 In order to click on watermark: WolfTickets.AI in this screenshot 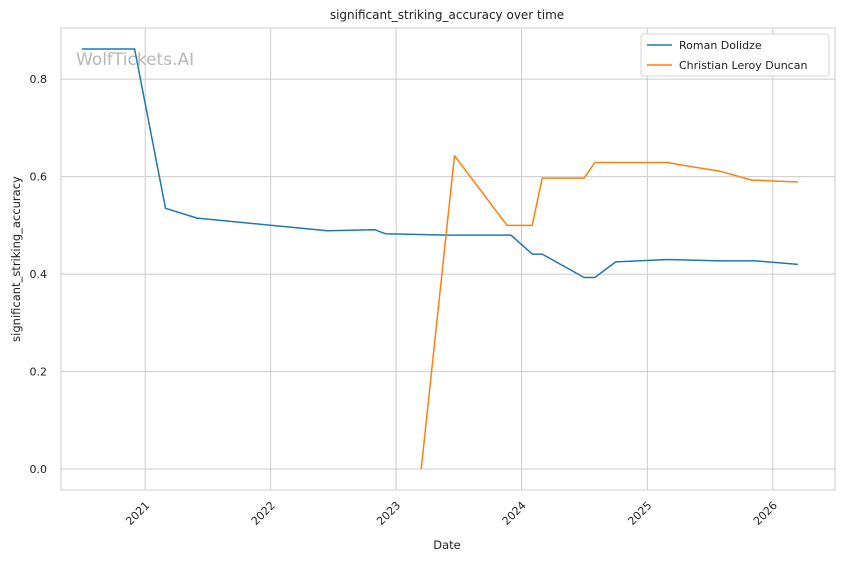, I will do `click(135, 60)`.